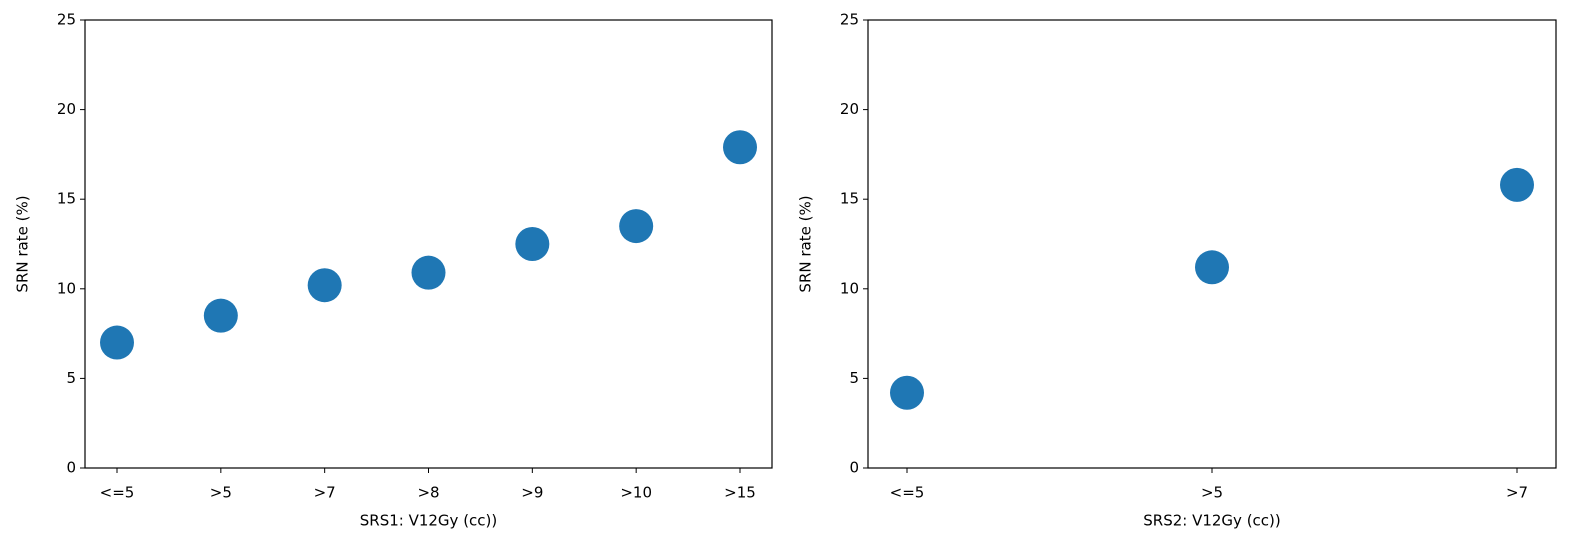 The height and width of the screenshot is (554, 1592). I want to click on x-axis-label: SRS1: V12Gy (cc)), so click(429, 521).